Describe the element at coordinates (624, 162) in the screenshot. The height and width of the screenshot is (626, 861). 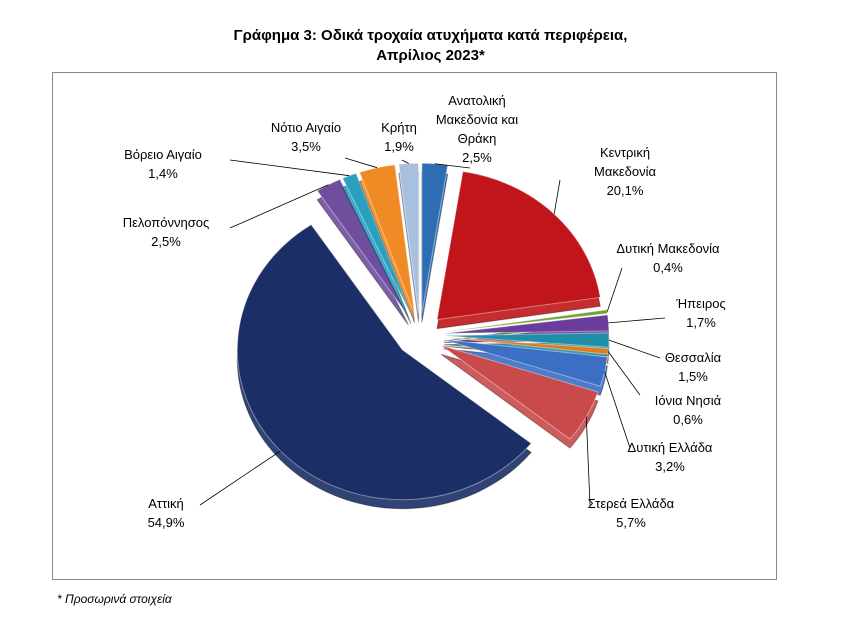
I see `category-label: Κεντρική Μακεδονία` at that location.